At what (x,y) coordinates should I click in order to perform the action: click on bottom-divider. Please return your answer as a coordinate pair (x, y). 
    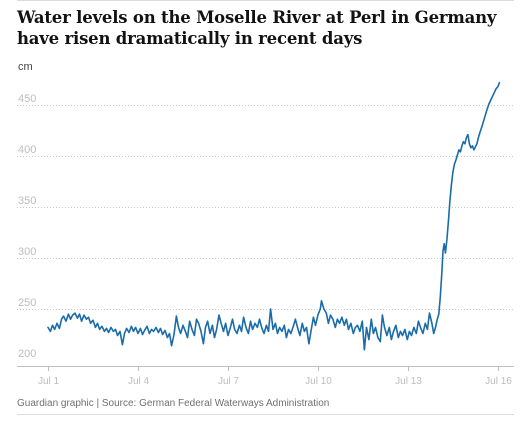
    Looking at the image, I should click on (265, 414).